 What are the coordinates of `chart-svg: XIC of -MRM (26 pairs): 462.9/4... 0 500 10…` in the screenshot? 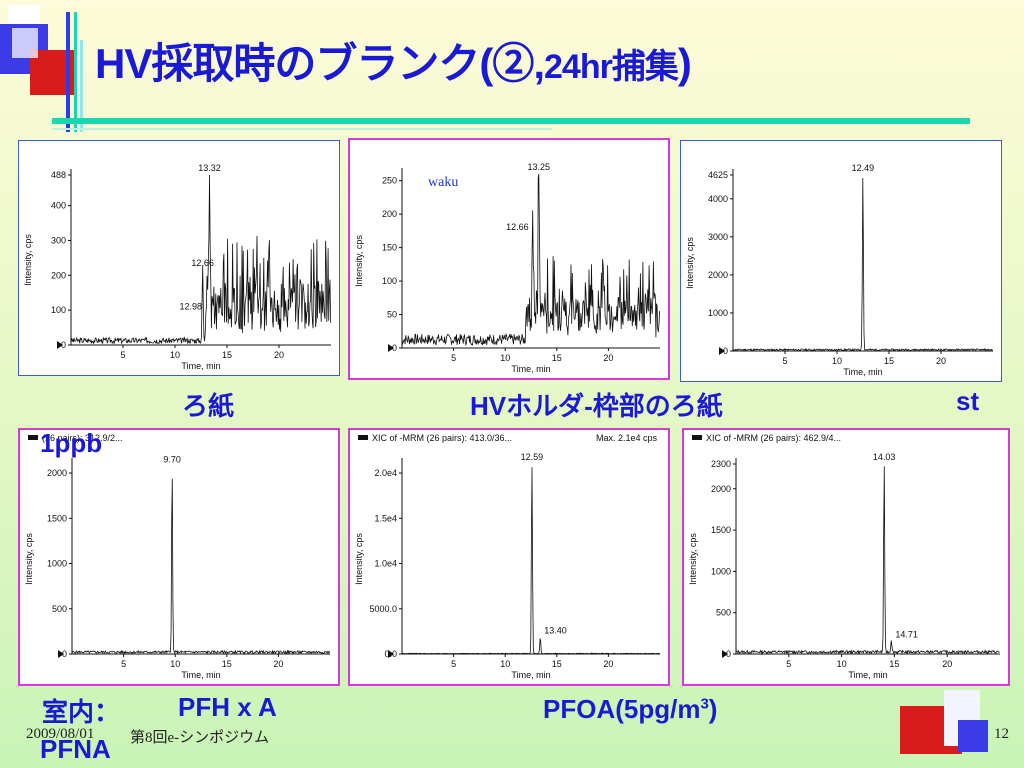 It's located at (844, 556).